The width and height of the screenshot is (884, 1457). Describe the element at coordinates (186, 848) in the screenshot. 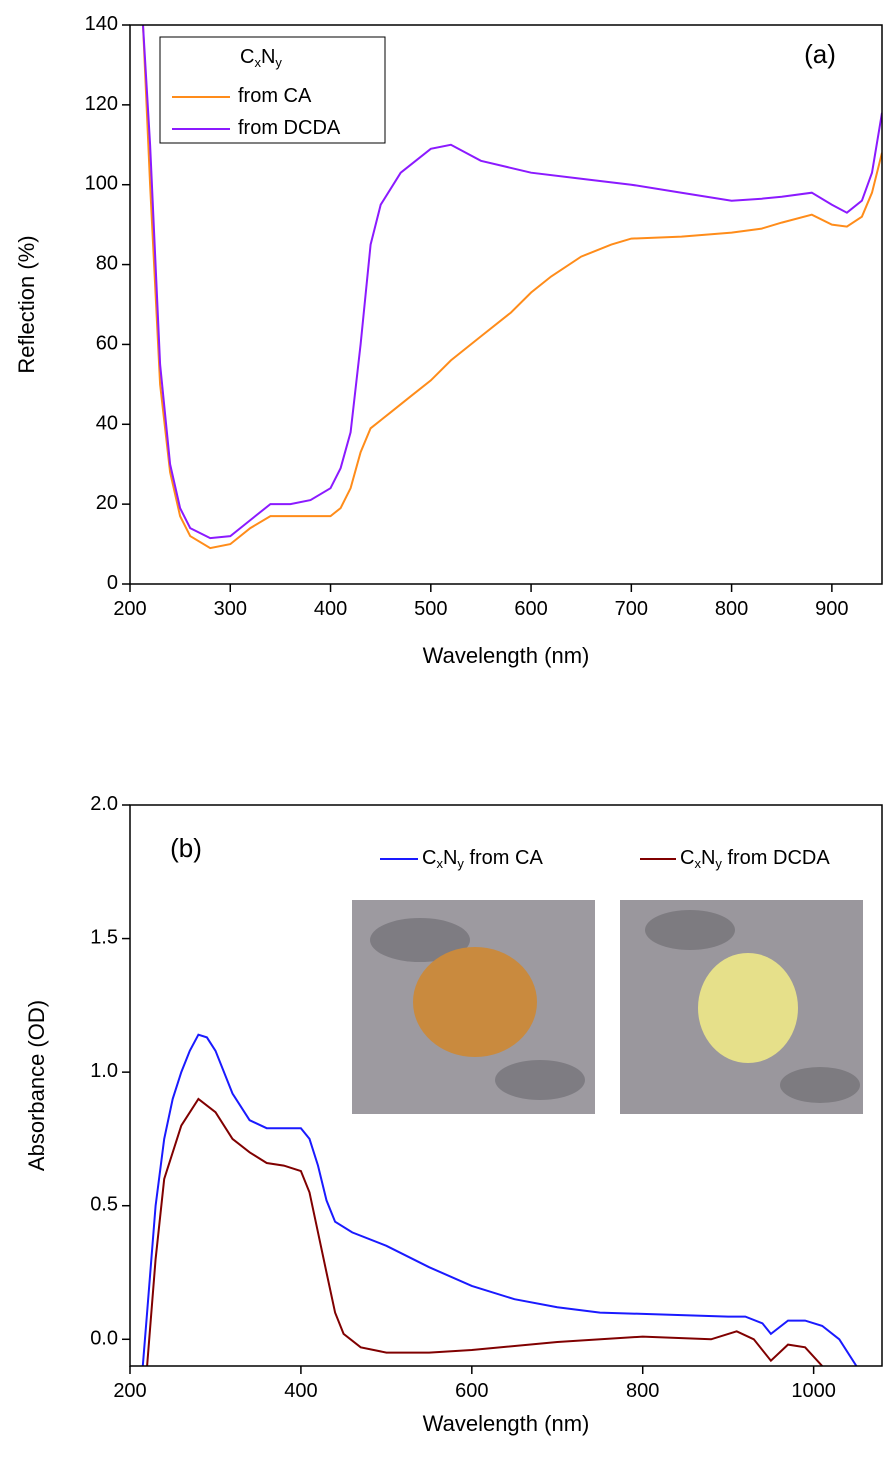

I see `annotation: (b)` at that location.